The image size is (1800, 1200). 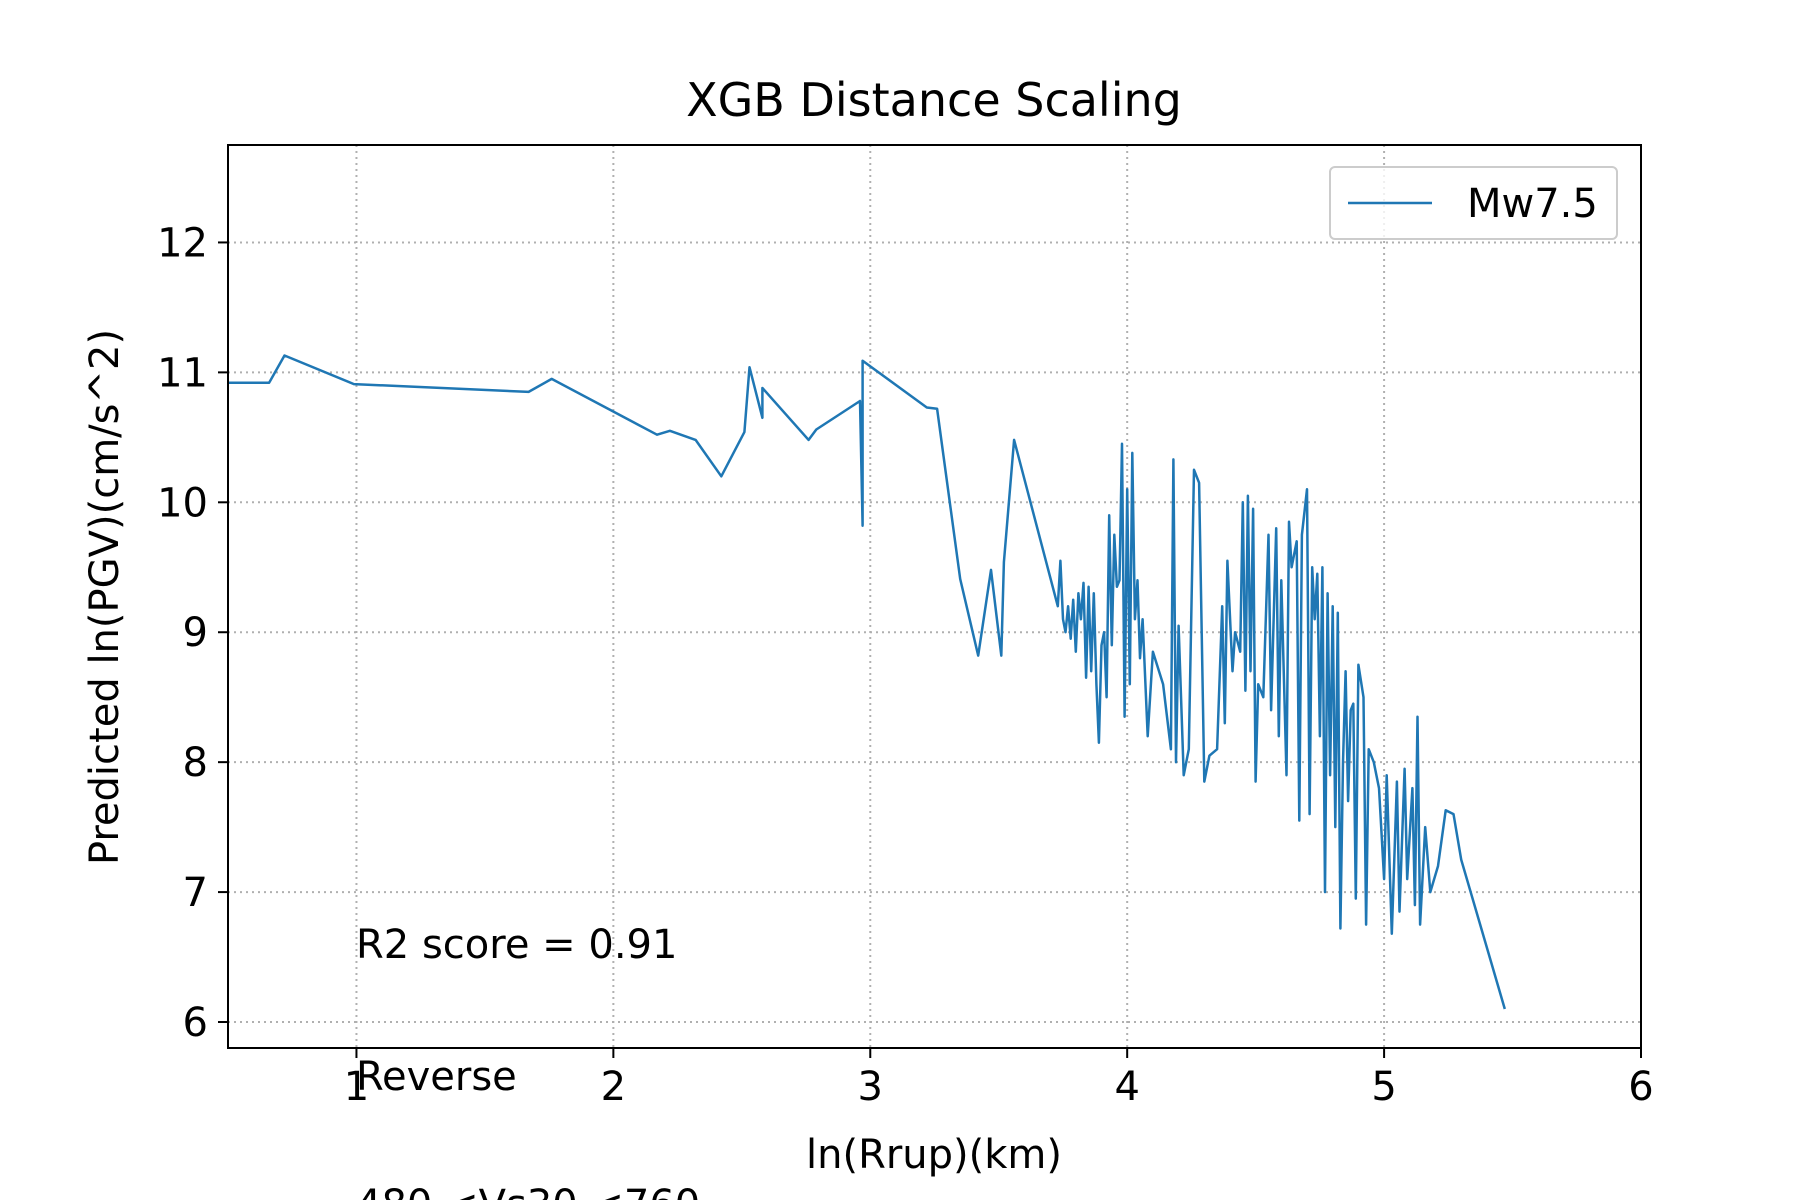 What do you see at coordinates (1126, 1087) in the screenshot?
I see `x-tick-label: 4` at bounding box center [1126, 1087].